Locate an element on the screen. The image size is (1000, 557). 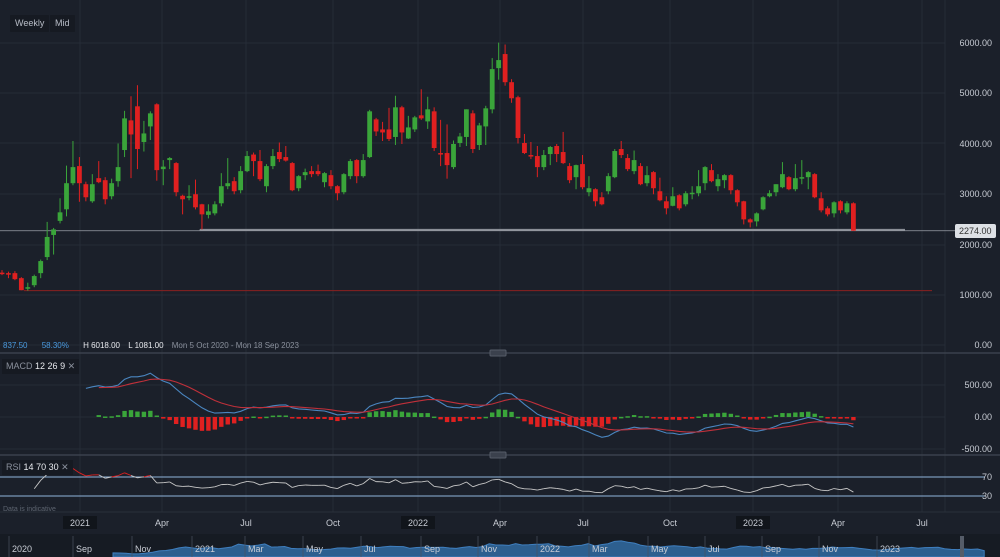
rsi-close-icon: ✕ is located at coordinates (65, 467).